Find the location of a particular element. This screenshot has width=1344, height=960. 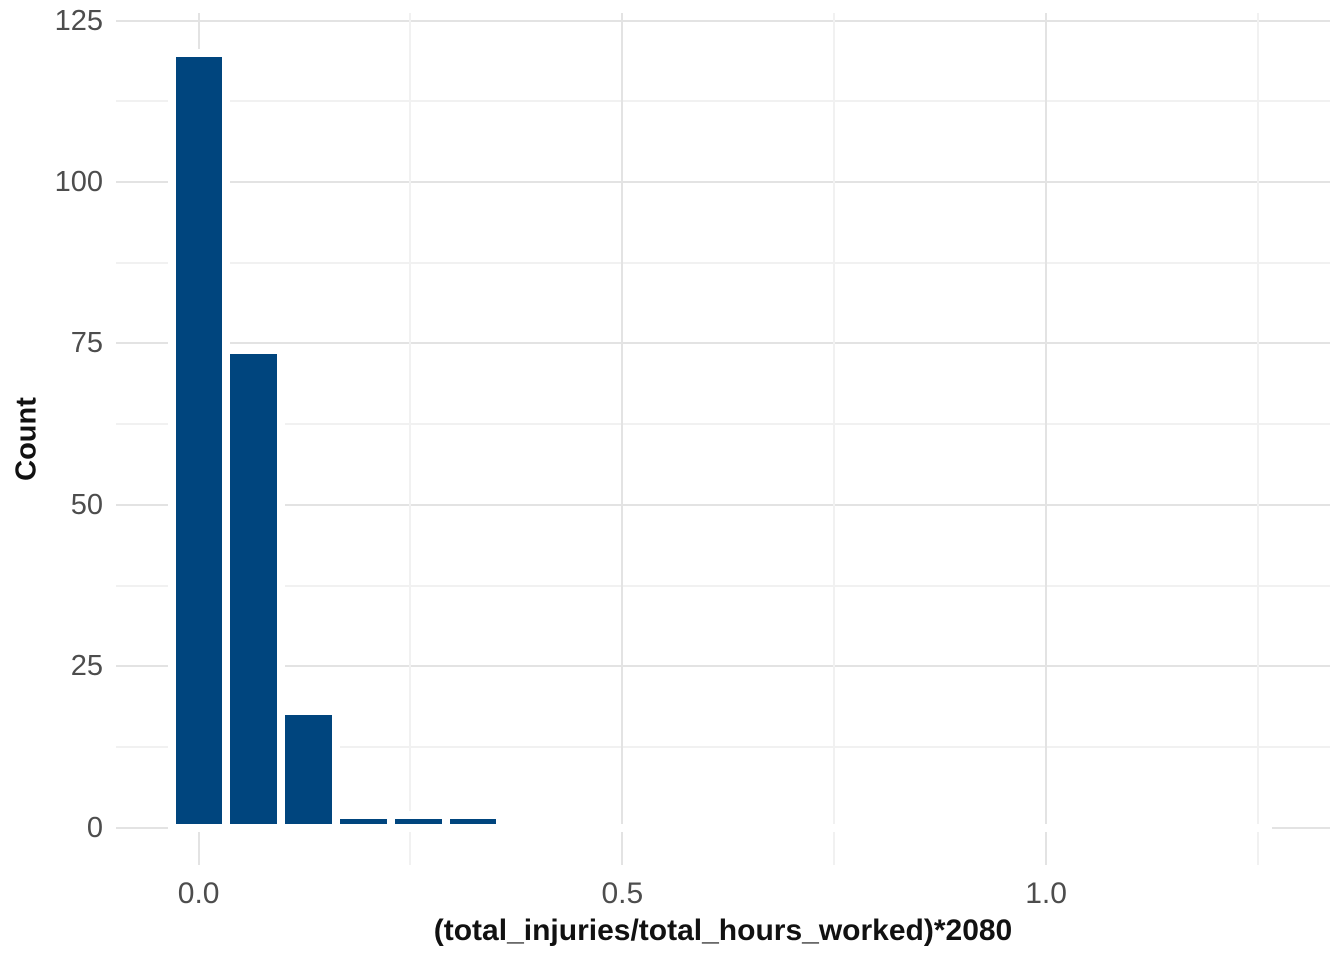

y-tick-label: 25 is located at coordinates (86, 666).